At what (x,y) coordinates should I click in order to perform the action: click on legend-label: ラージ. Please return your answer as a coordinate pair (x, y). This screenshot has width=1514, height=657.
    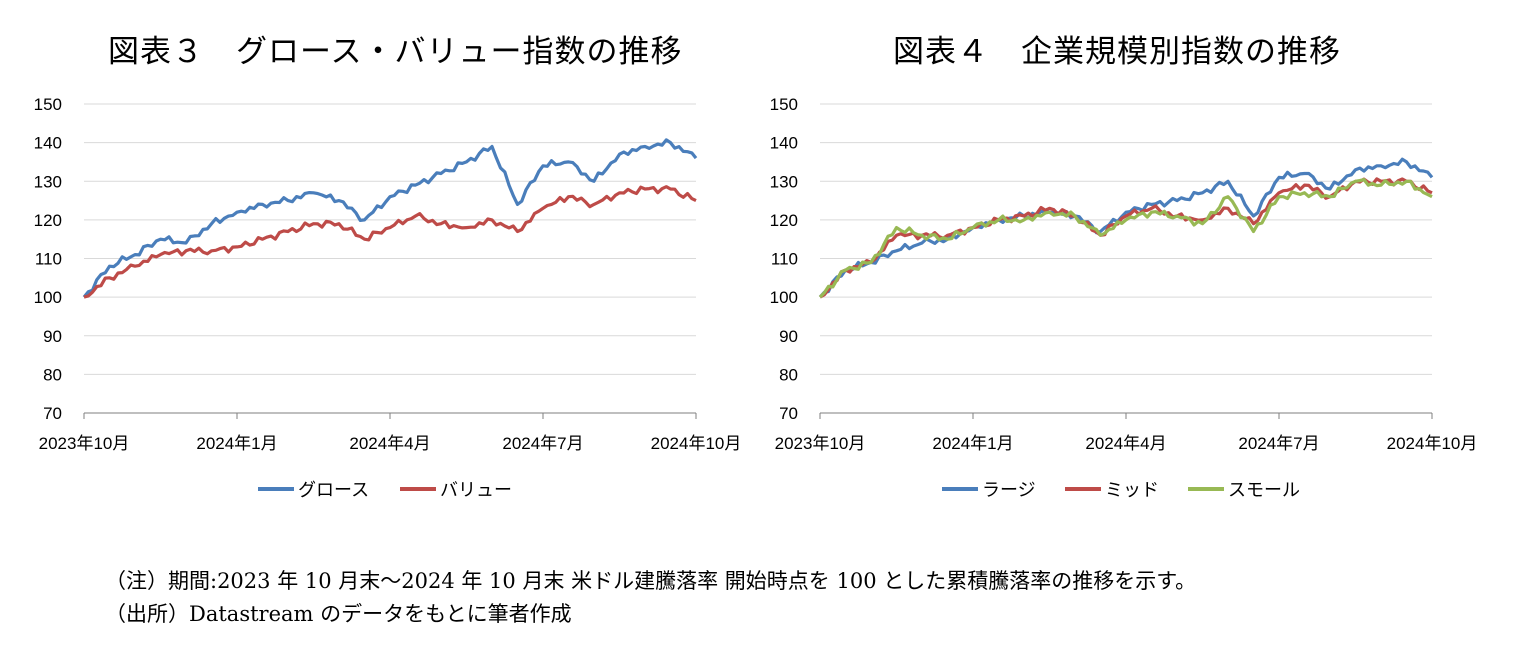
    Looking at the image, I should click on (1009, 490).